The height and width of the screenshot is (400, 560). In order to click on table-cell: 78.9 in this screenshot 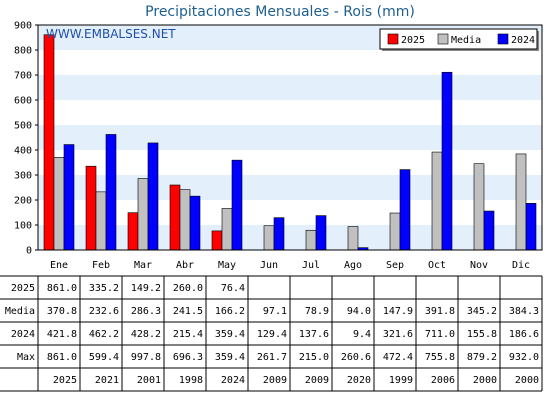, I will do `click(317, 311)`.